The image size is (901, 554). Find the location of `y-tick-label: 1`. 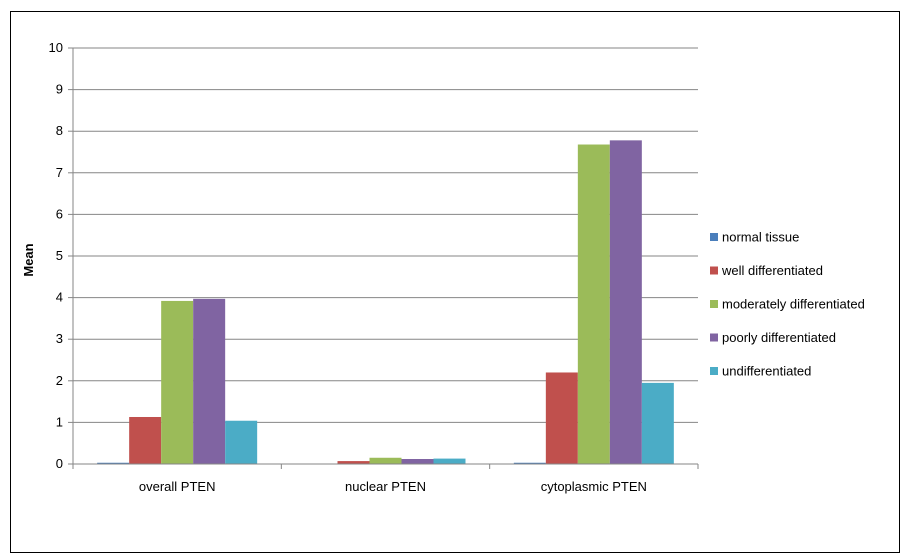

y-tick-label: 1 is located at coordinates (59, 421).